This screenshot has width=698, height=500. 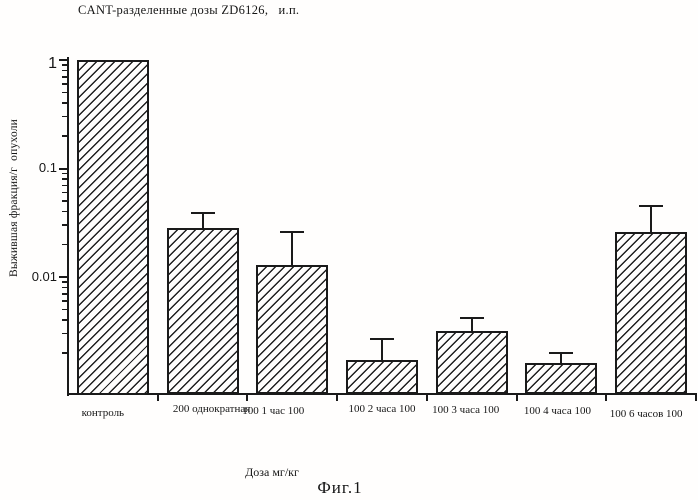 What do you see at coordinates (47, 167) in the screenshot?
I see `y-tick-label-0_1: 0.1` at bounding box center [47, 167].